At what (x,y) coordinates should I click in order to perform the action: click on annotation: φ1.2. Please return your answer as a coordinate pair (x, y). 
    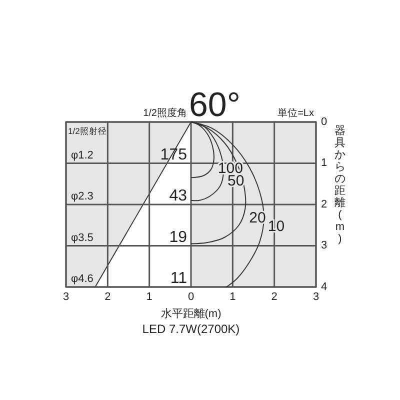
    Looking at the image, I should click on (82, 155).